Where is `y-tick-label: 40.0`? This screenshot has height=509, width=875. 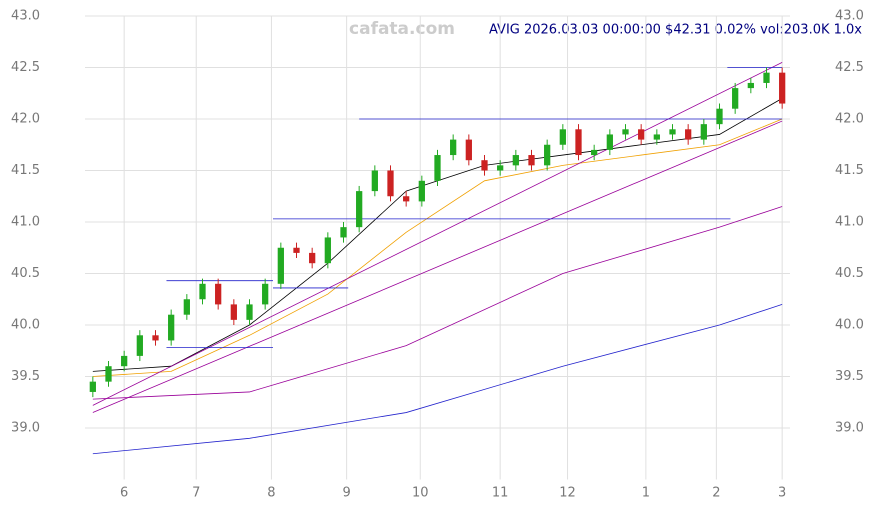 y-tick-label: 40.0 is located at coordinates (25, 325).